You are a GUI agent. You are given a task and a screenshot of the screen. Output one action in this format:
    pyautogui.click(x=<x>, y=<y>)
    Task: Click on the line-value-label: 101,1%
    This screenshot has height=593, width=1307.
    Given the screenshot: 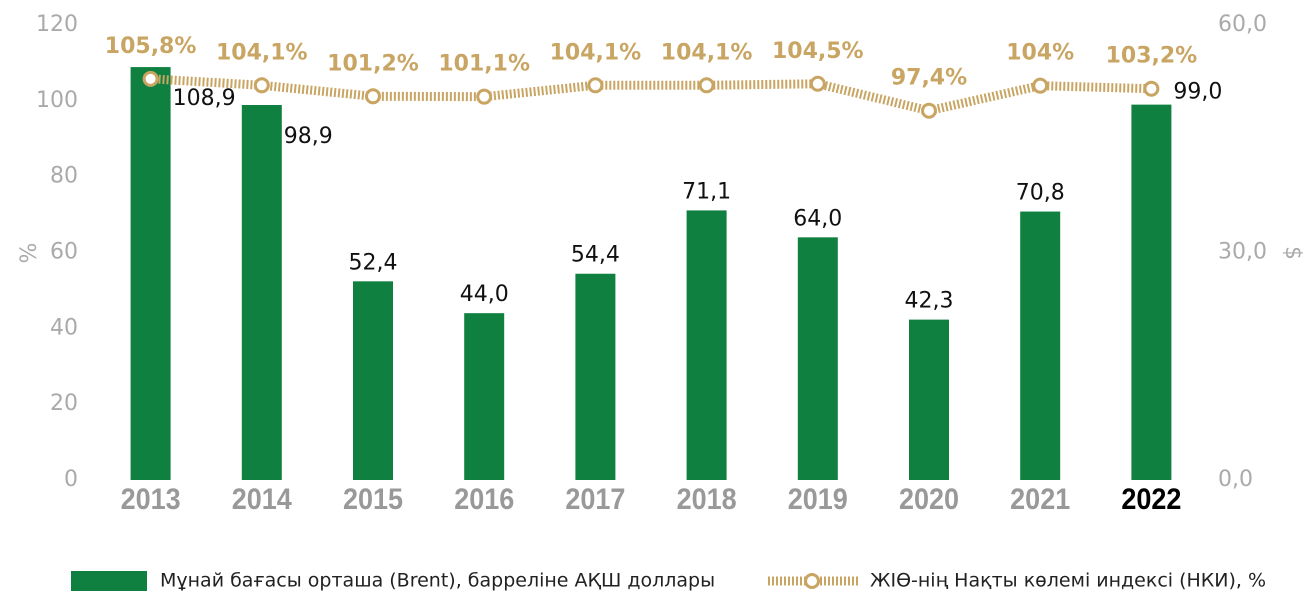 What is the action you would take?
    pyautogui.click(x=484, y=64)
    